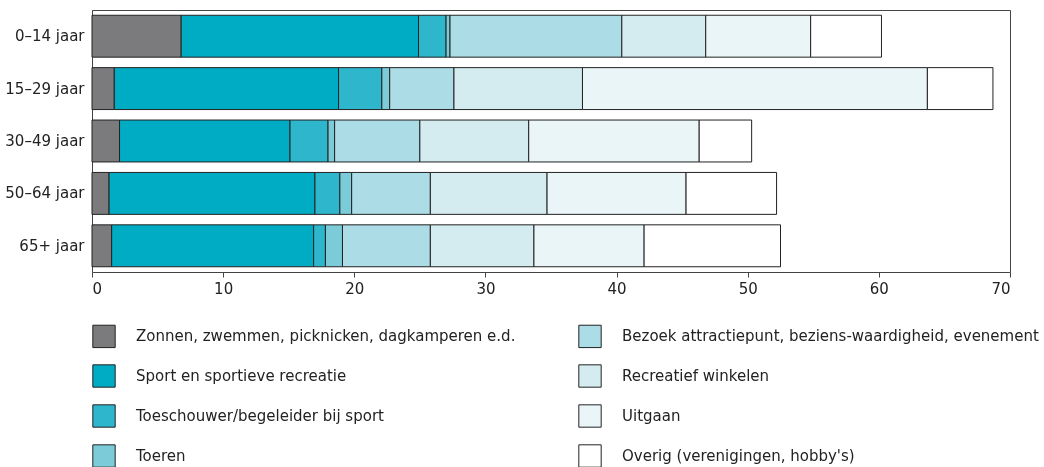 The height and width of the screenshot is (467, 1044). I want to click on legend-label: Zonnen, zwemmen, picknicken, dagkamperen e.d., so click(326, 336).